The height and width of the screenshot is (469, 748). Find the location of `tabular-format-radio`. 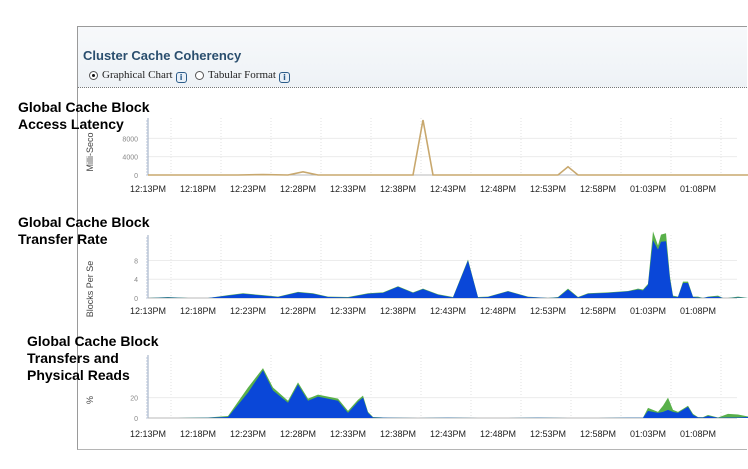

tabular-format-radio is located at coordinates (199, 75).